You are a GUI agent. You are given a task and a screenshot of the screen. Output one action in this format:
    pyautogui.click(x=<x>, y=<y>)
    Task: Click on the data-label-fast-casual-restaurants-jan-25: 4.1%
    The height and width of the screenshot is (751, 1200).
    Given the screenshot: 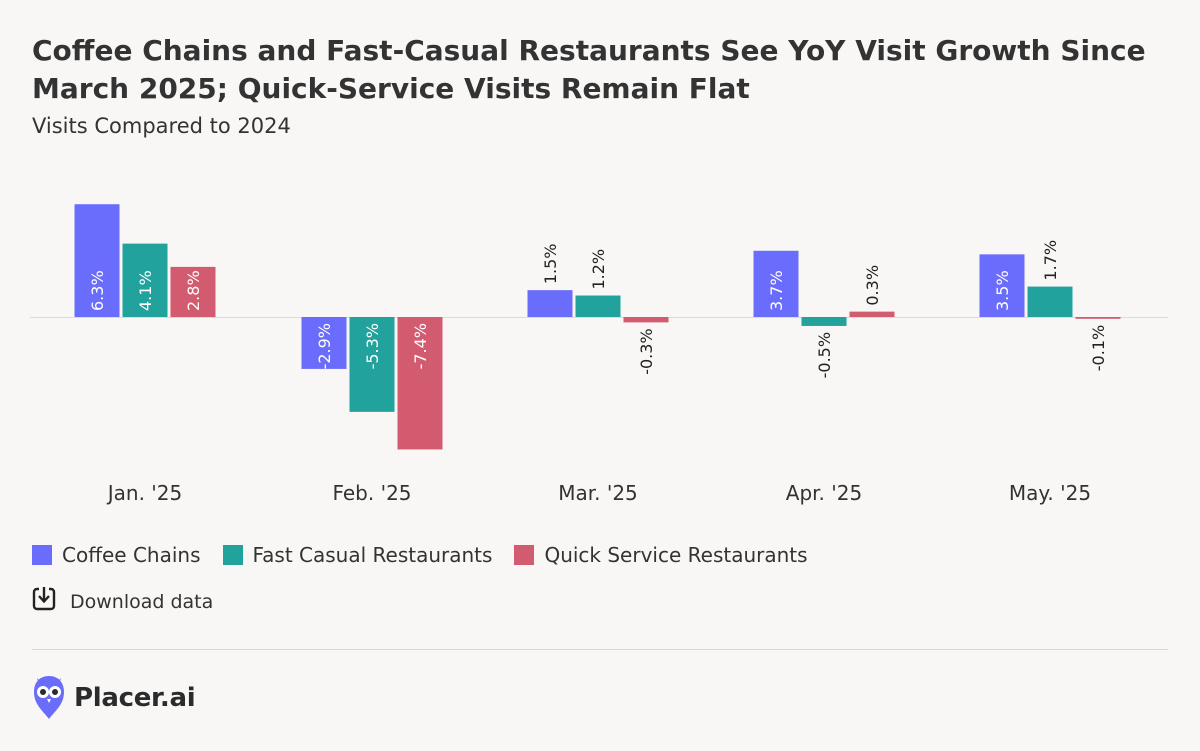 What is the action you would take?
    pyautogui.click(x=145, y=290)
    